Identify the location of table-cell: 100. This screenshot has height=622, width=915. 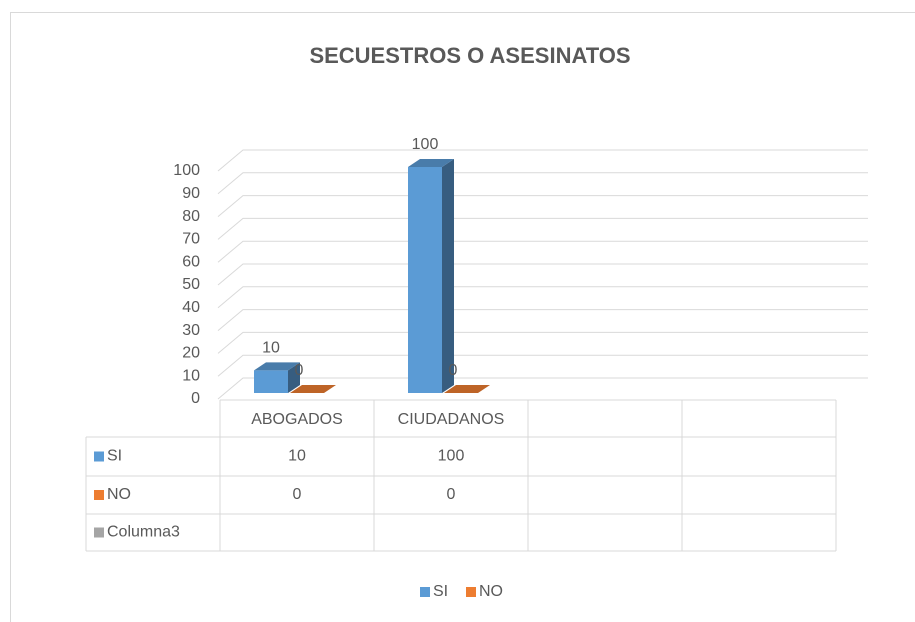
(451, 456).